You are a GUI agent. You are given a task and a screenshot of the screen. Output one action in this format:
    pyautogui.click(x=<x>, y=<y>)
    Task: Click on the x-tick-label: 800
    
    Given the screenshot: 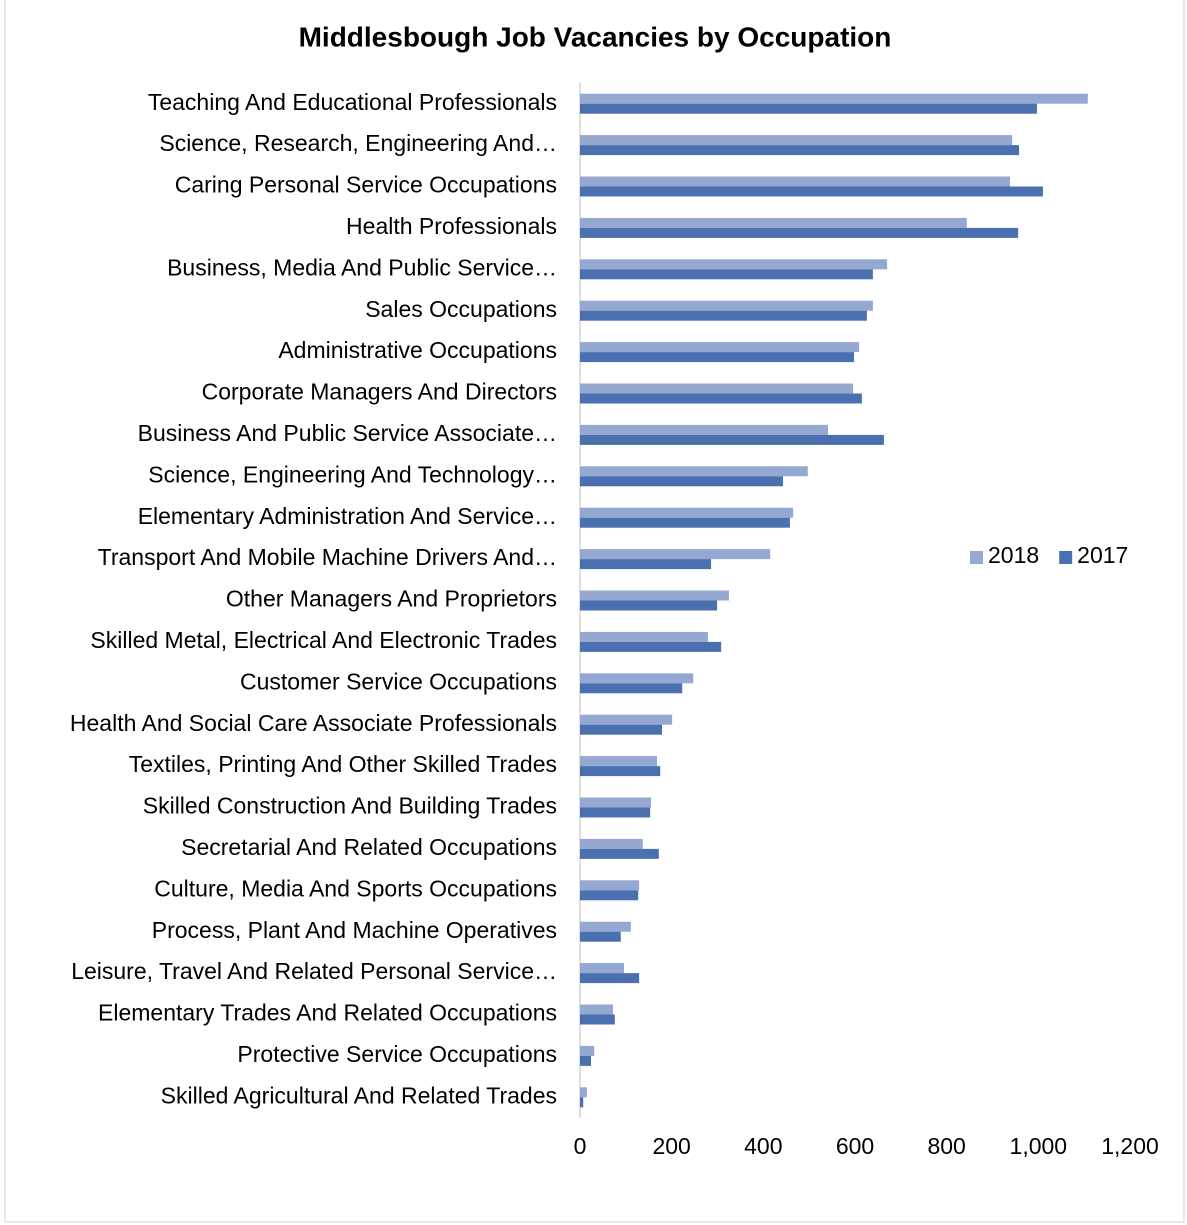 What is the action you would take?
    pyautogui.click(x=946, y=1146)
    